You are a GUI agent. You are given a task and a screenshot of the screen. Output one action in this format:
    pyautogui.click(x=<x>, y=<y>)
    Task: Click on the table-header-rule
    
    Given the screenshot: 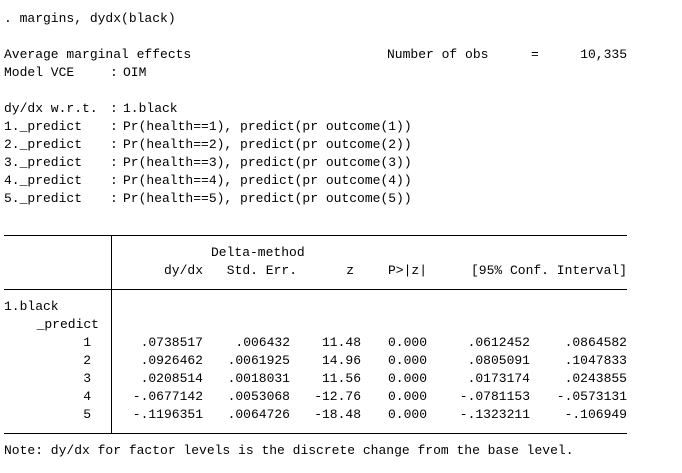 What is the action you would take?
    pyautogui.click(x=315, y=289)
    